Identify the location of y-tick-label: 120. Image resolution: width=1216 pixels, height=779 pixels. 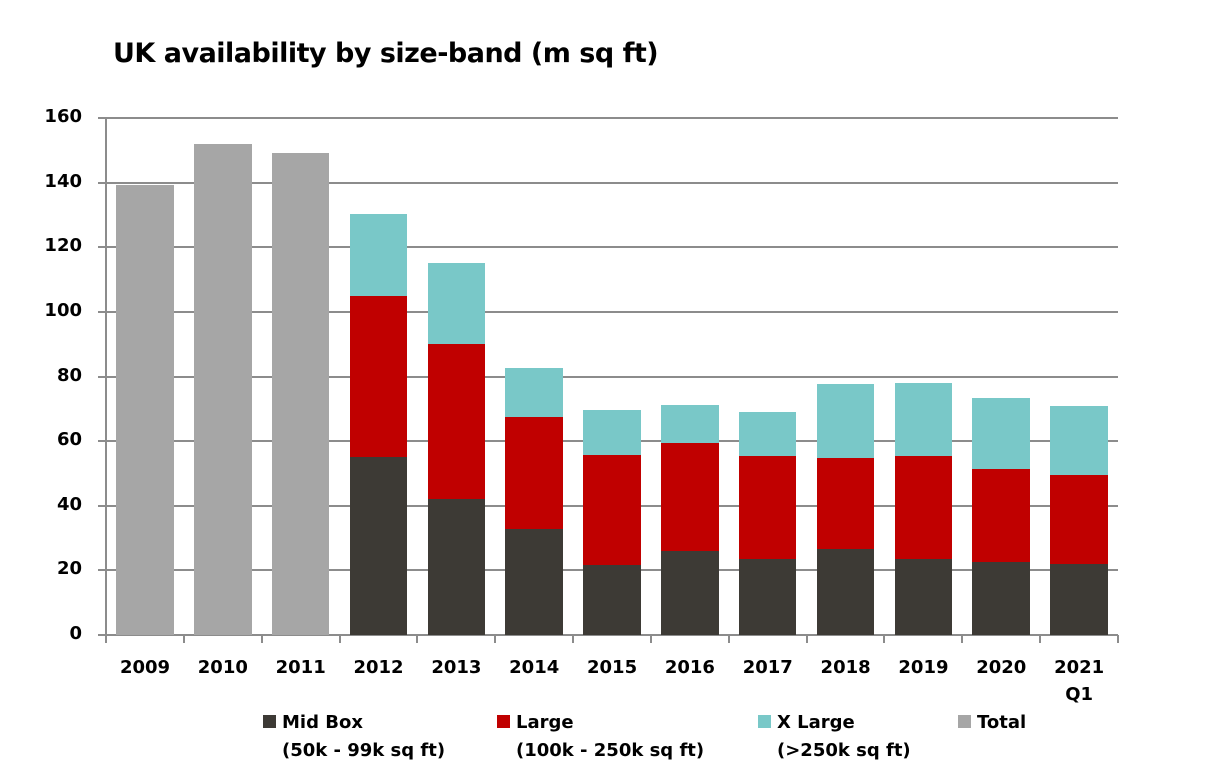
(63, 246).